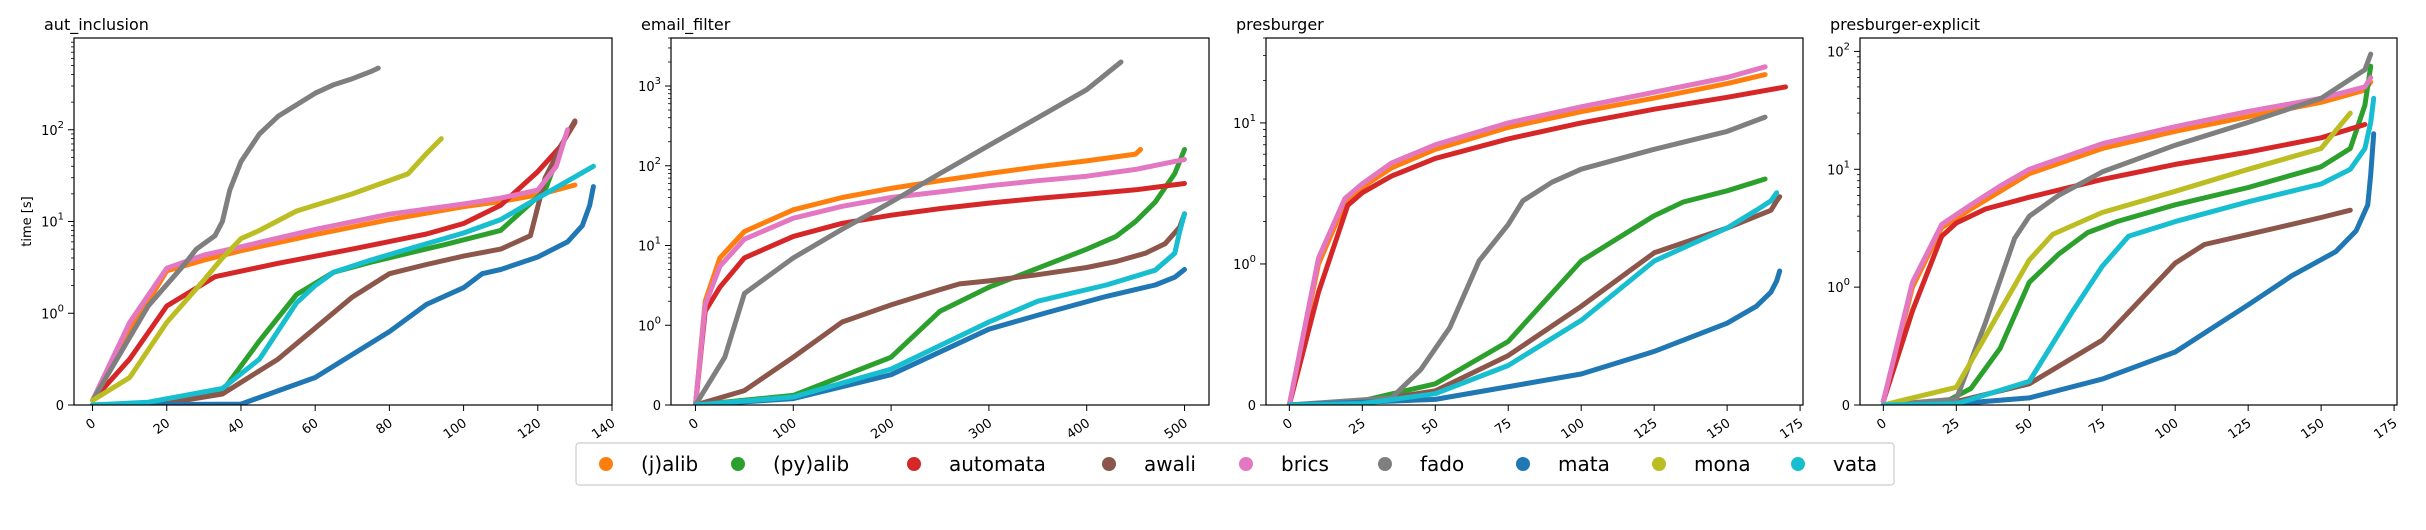 Image resolution: width=2426 pixels, height=530 pixels. What do you see at coordinates (980, 429) in the screenshot?
I see `x-tick-label: 300` at bounding box center [980, 429].